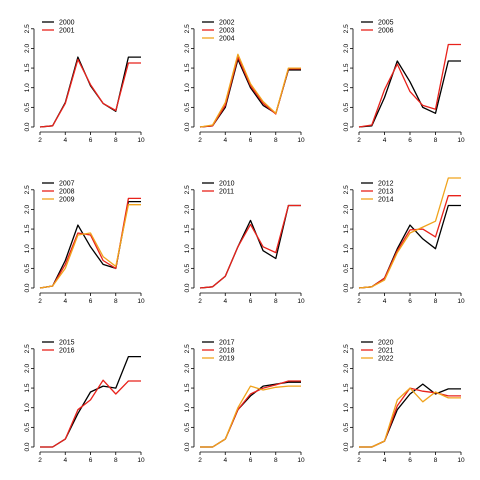  Describe the element at coordinates (227, 359) in the screenshot. I see `legend-label-2019: 2019` at that location.